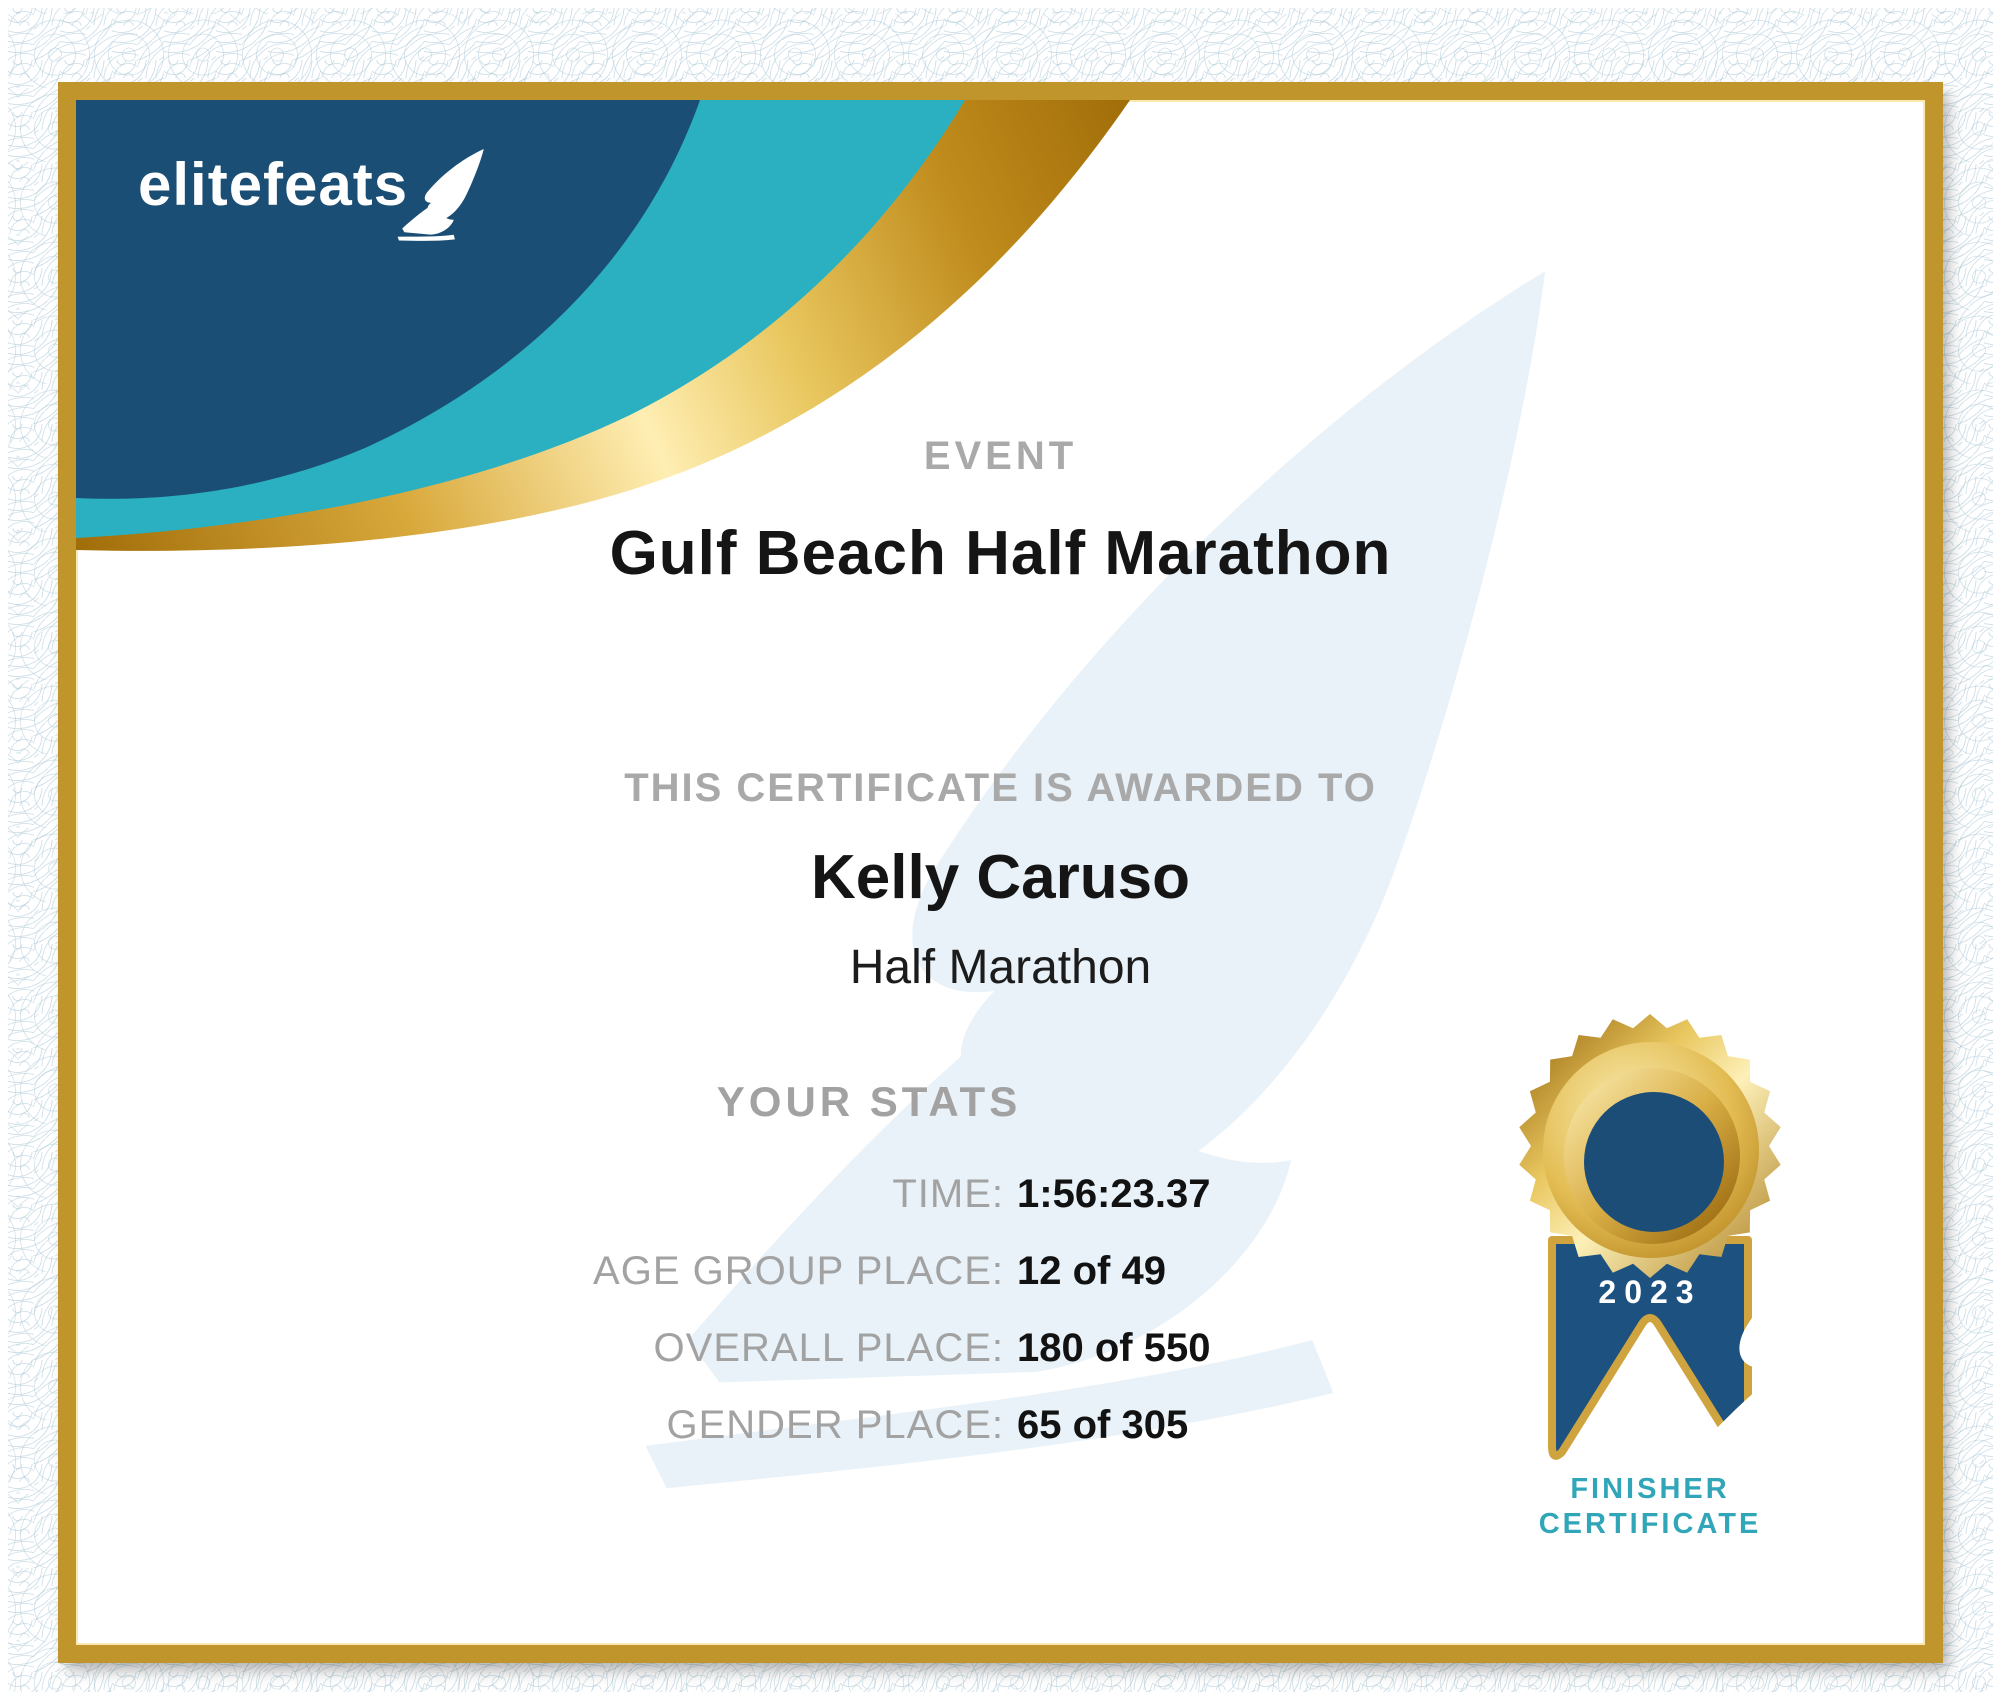 The height and width of the screenshot is (1700, 2001). I want to click on awarded-label: THIS CERTIFICATE IS AWARDED TO, so click(1000, 788).